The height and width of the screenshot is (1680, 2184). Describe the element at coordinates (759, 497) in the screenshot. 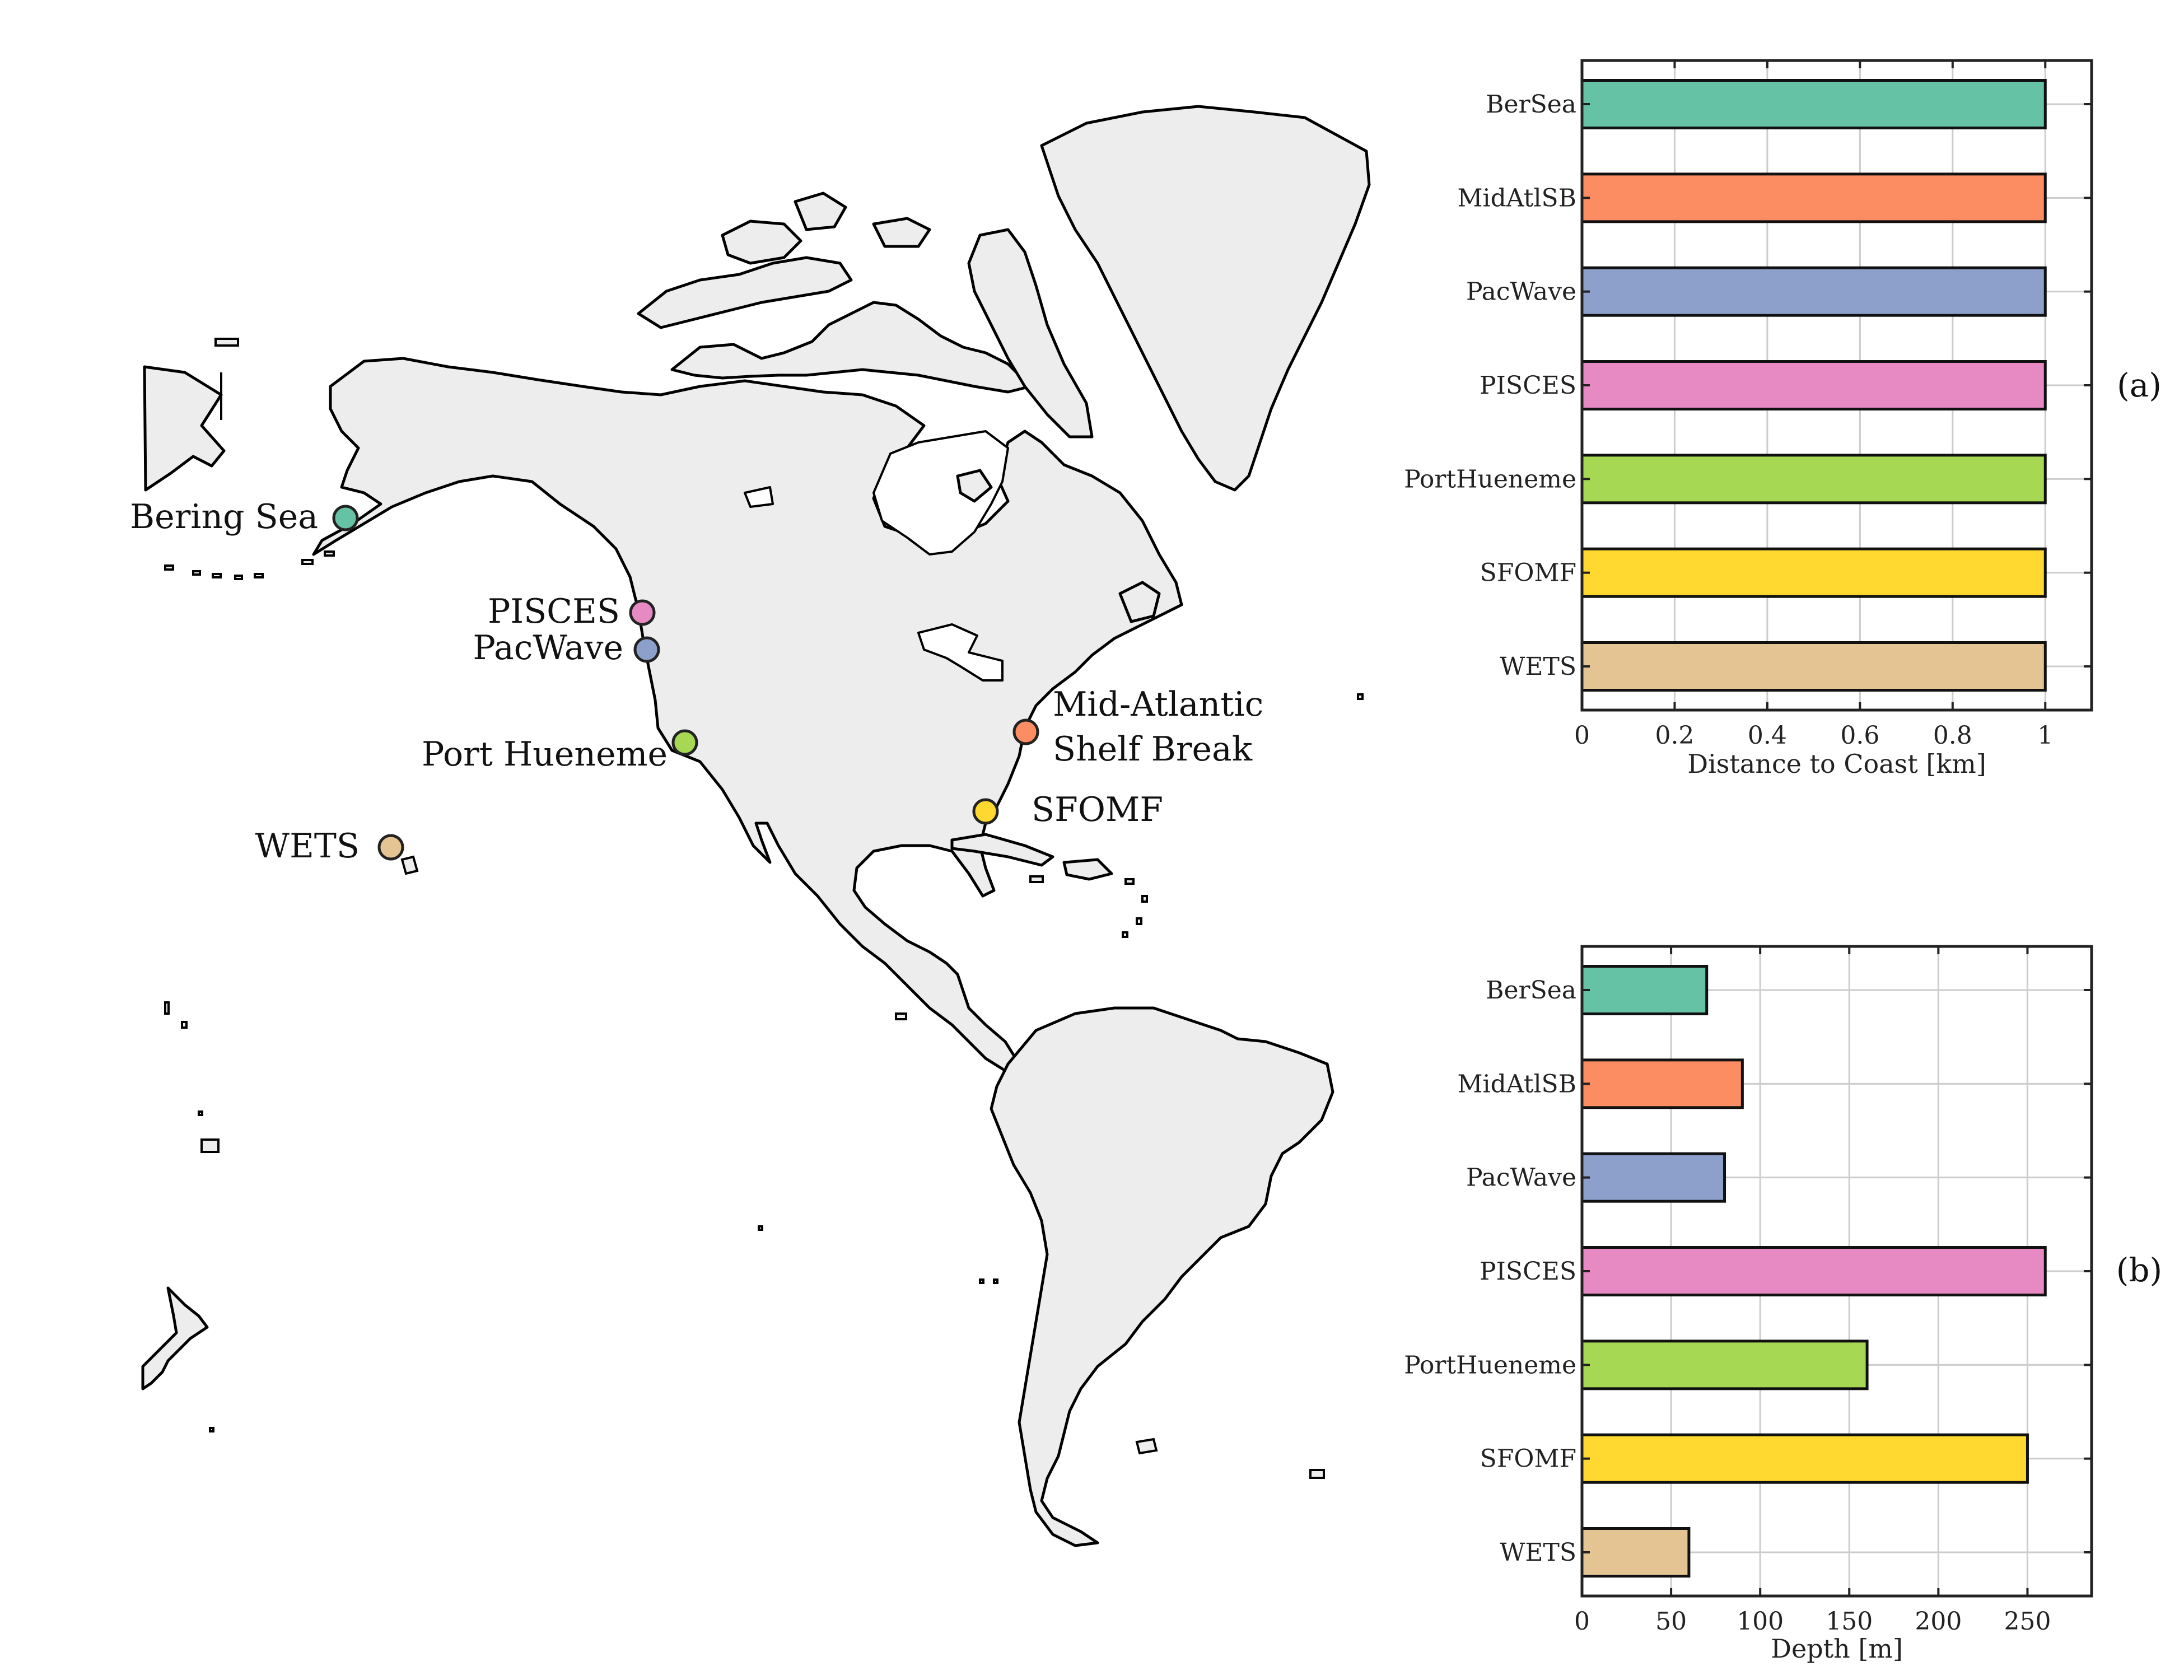

I see `great-slave-lake` at that location.